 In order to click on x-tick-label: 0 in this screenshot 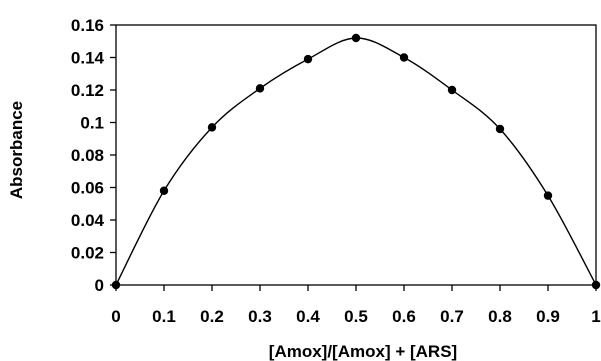, I will do `click(115, 316)`.